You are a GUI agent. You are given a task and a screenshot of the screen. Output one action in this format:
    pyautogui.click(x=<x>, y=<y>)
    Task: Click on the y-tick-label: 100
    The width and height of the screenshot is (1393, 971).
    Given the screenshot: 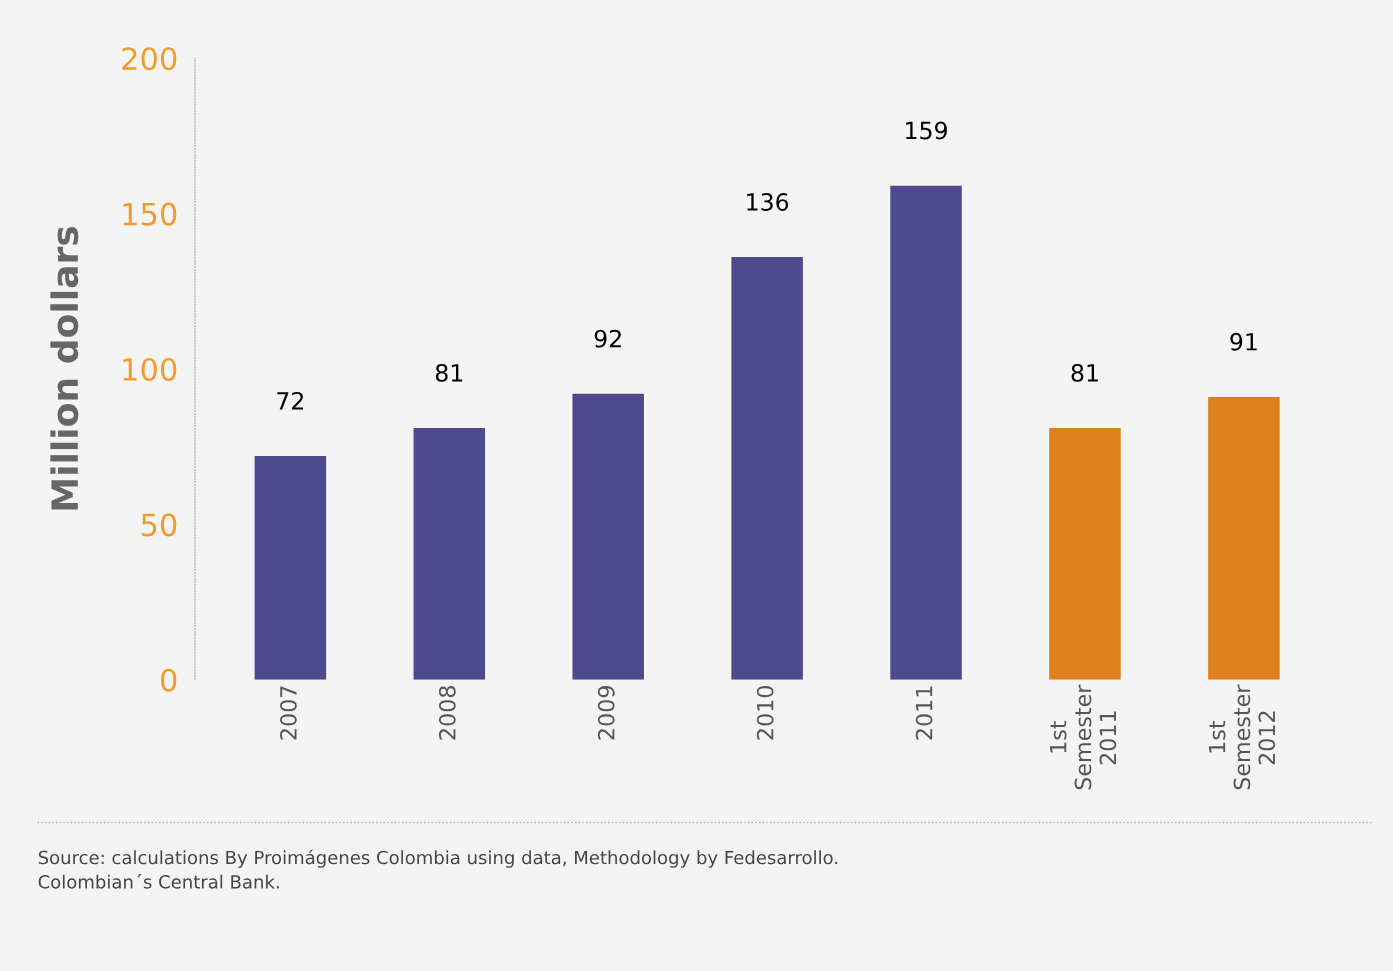 What is the action you would take?
    pyautogui.click(x=150, y=369)
    